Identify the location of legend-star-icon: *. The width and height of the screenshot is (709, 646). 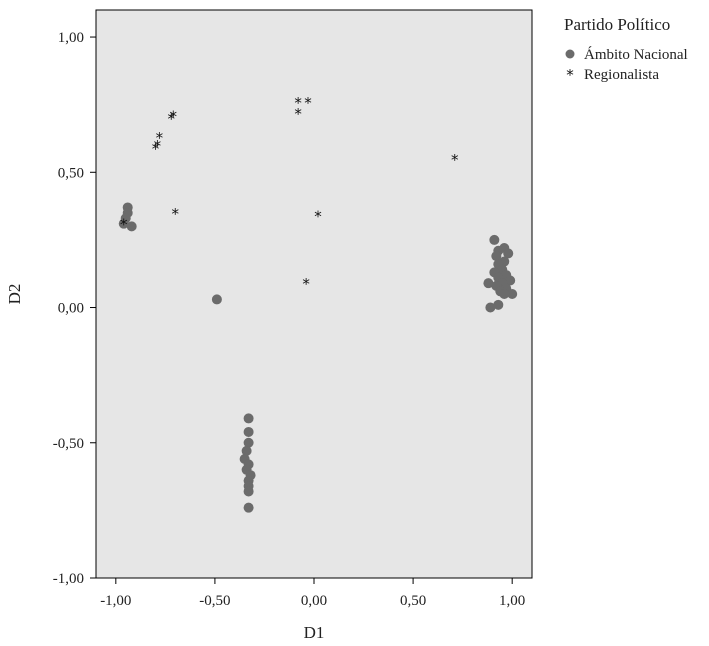
(570, 75).